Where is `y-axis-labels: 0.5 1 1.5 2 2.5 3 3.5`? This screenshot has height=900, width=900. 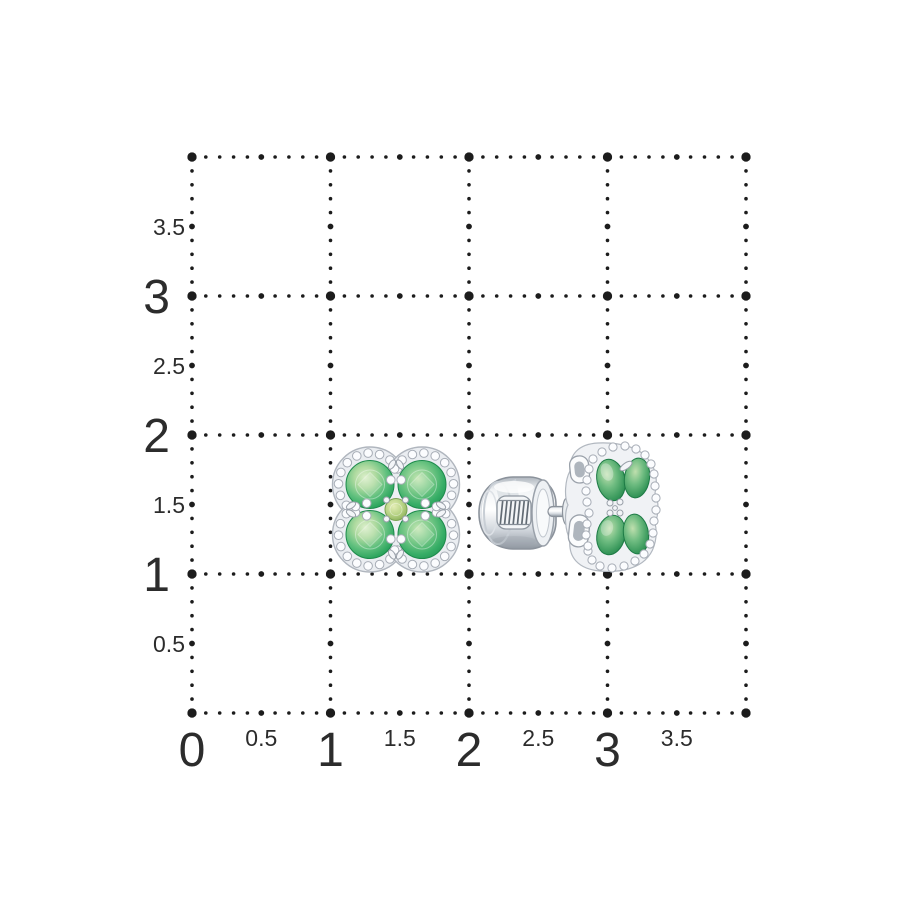
y-axis-labels: 0.5 1 1.5 2 2.5 3 3.5 is located at coordinates (164, 435).